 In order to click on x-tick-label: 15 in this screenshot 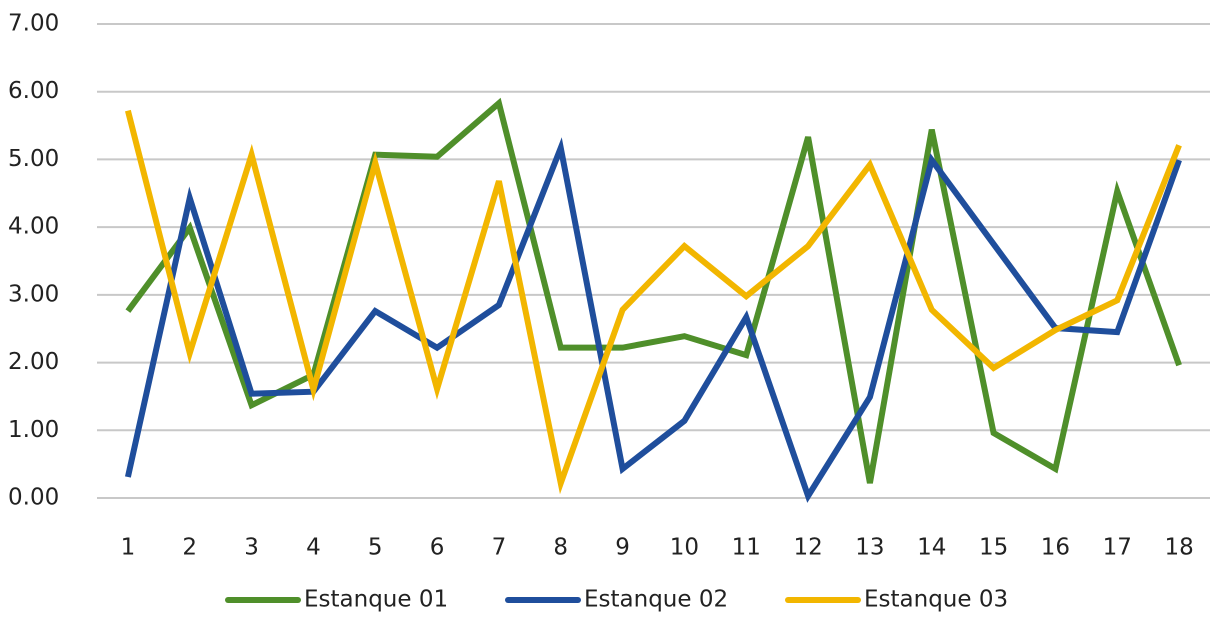, I will do `click(993, 548)`.